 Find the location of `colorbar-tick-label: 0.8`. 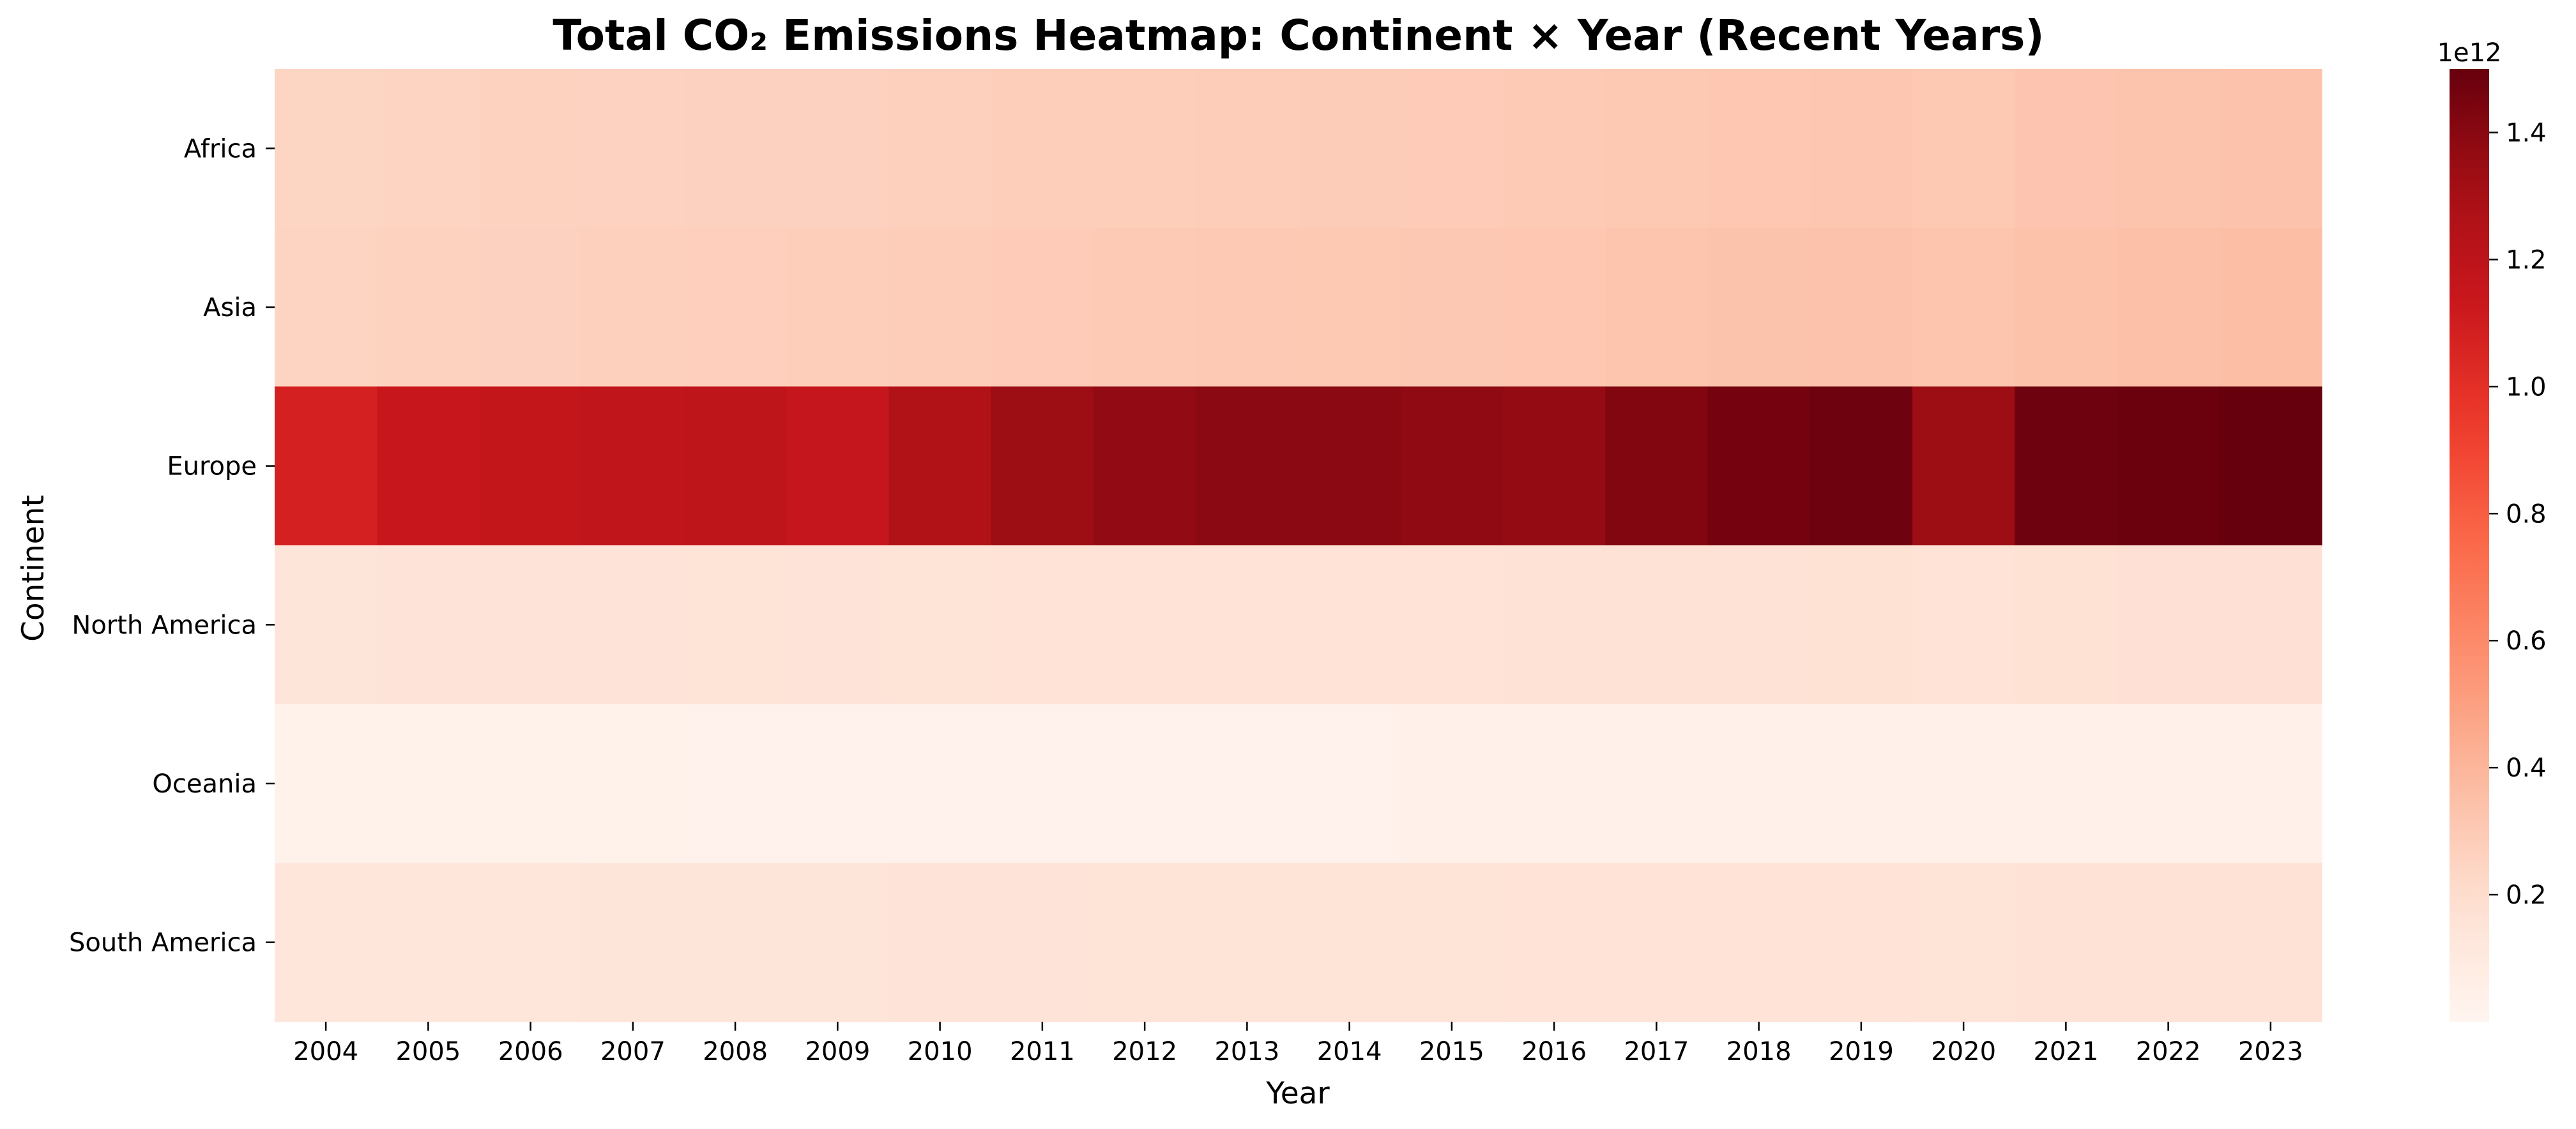

colorbar-tick-label: 0.8 is located at coordinates (2526, 514).